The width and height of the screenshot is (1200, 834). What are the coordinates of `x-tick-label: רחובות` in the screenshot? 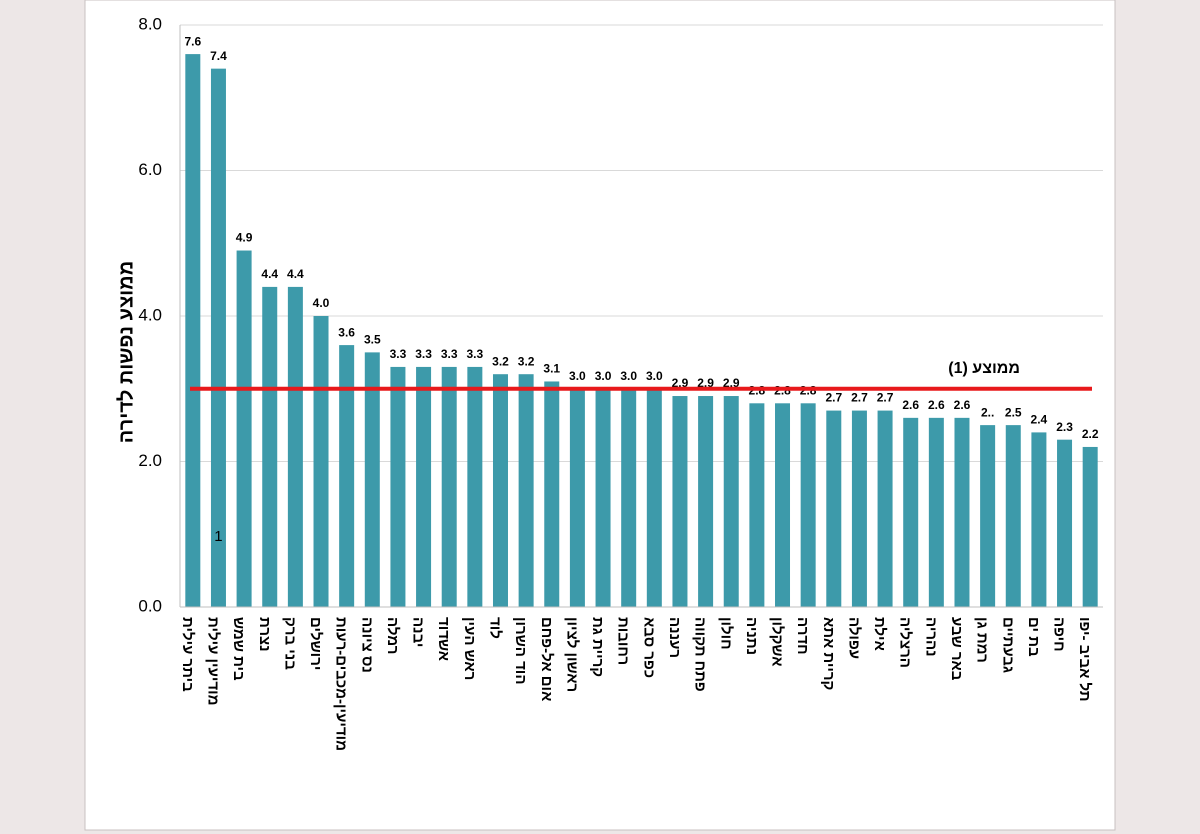 It's located at (623, 641).